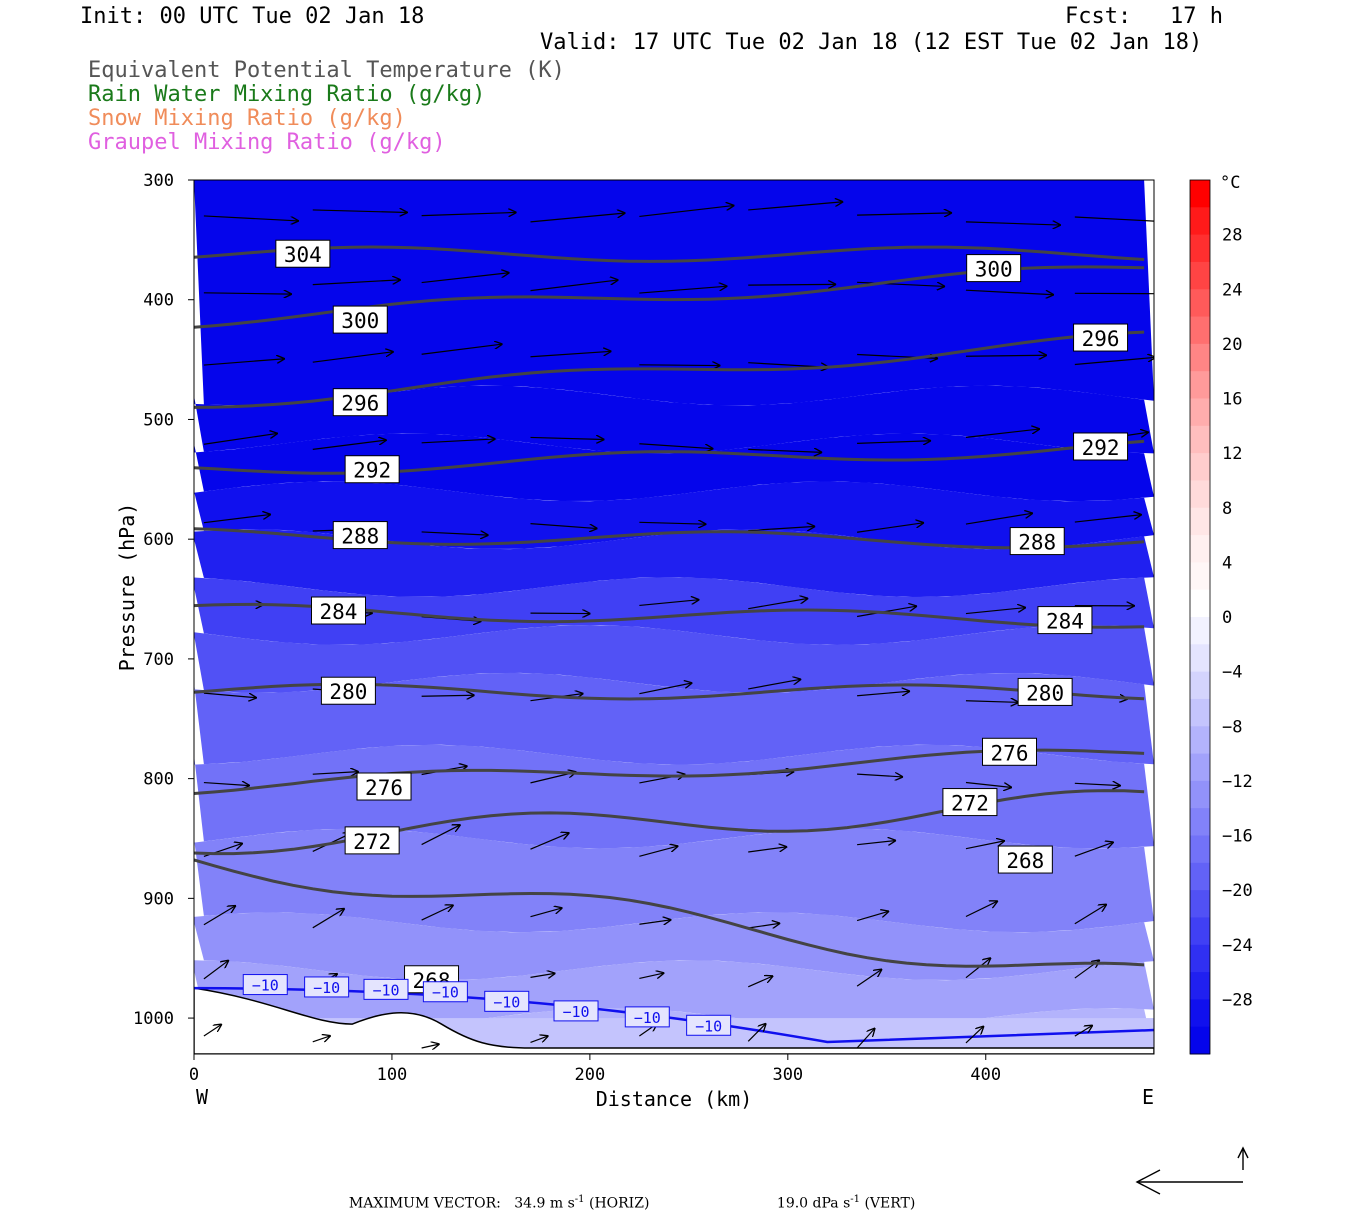  I want to click on y-tick-label: 400, so click(158, 301).